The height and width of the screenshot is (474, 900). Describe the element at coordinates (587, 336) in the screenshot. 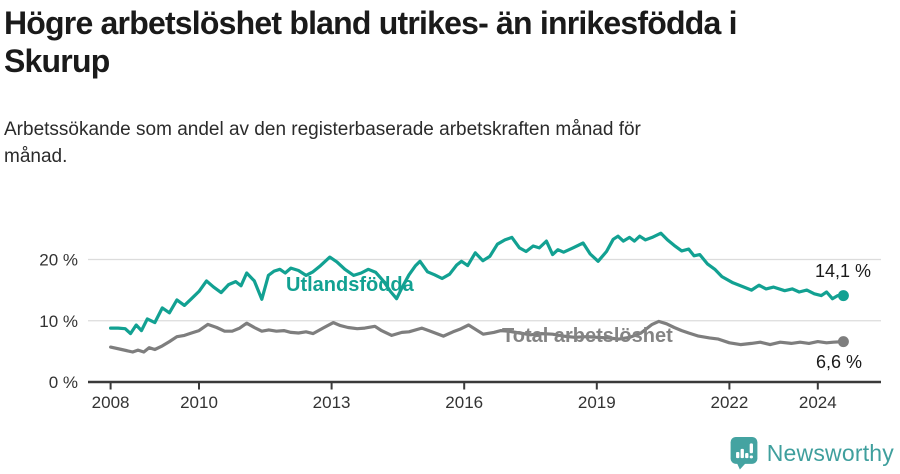

I see `series-label-total-arbetsloshet: Total arbetslöshet` at that location.